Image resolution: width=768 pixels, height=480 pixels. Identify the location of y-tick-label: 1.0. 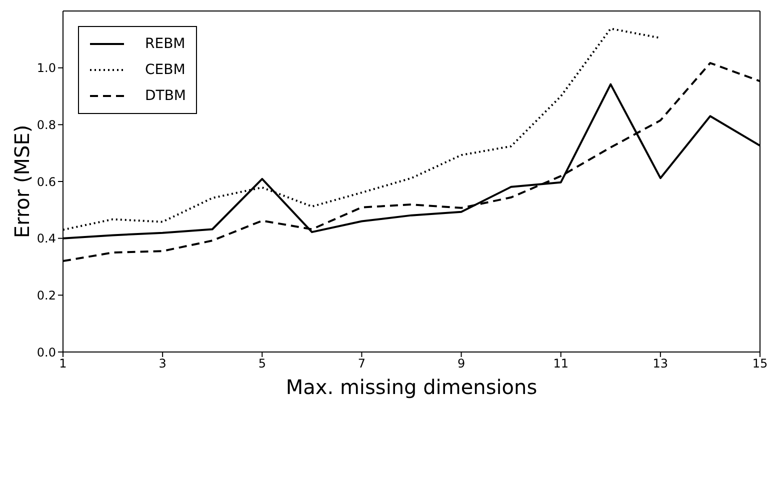
(46, 68).